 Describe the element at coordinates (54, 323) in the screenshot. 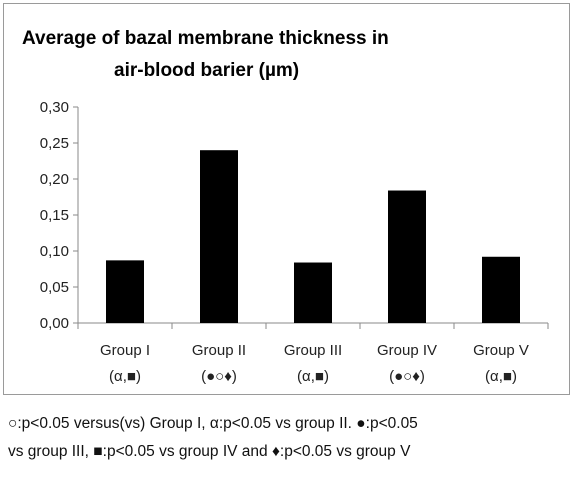

I see `y-tick-label: 0,00` at that location.